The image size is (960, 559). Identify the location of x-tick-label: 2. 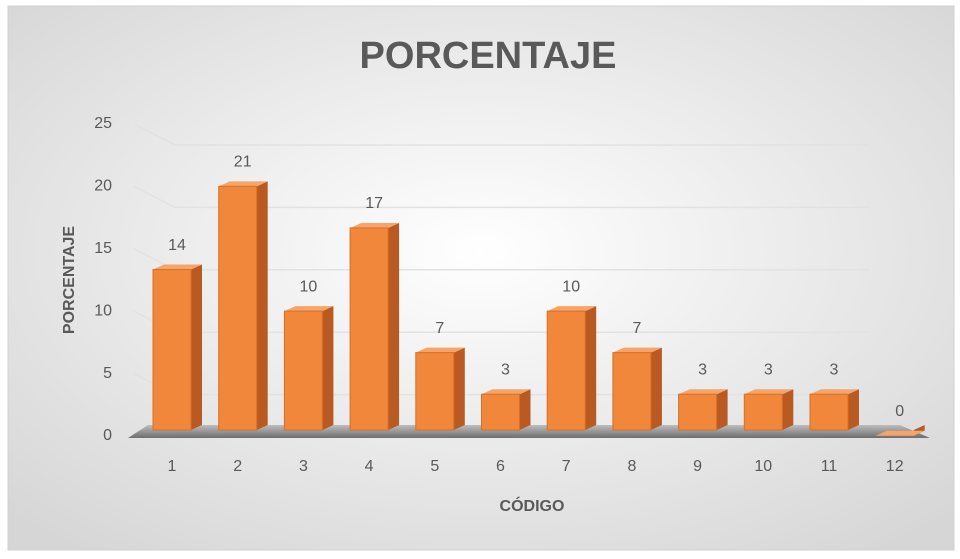
(237, 466).